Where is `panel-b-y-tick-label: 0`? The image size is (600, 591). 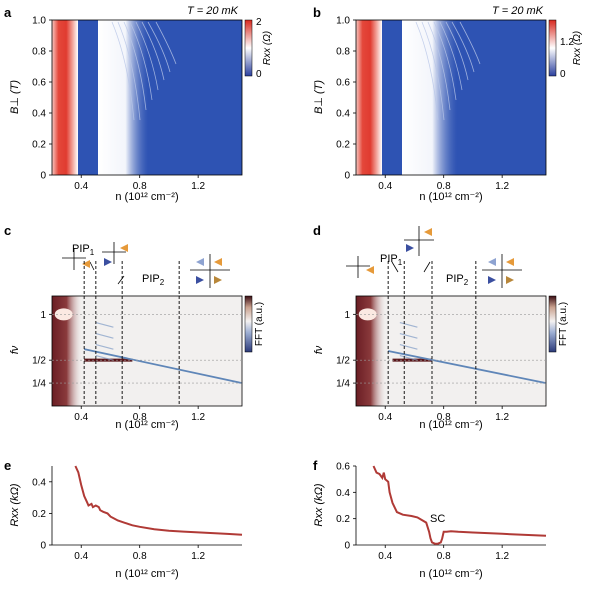
panel-b-y-tick-label: 0 is located at coordinates (347, 176).